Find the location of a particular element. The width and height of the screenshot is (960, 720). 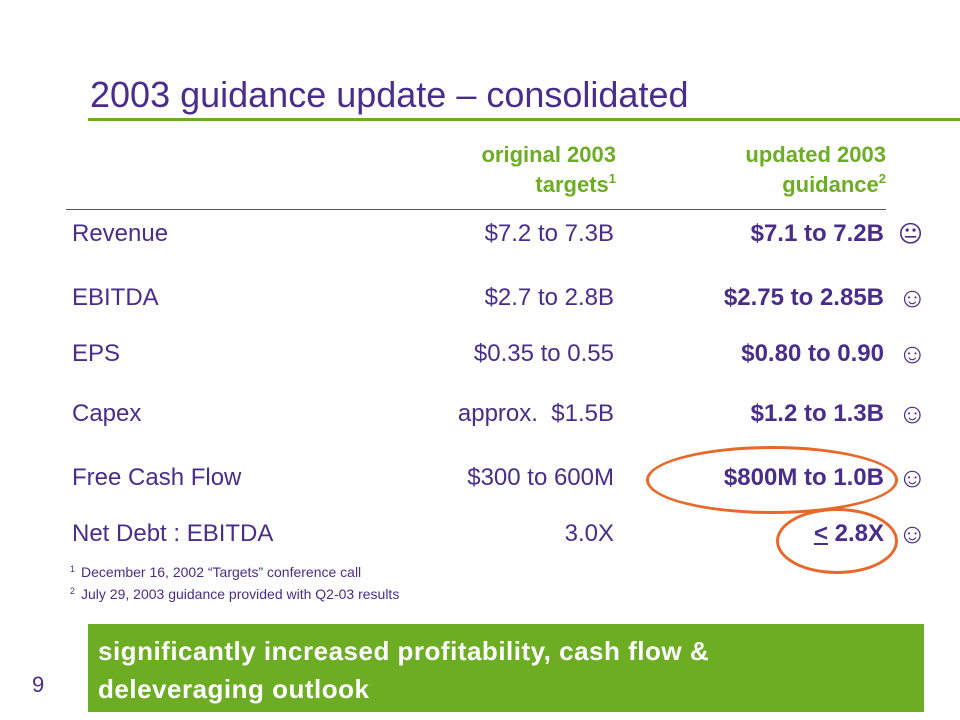

original-target: $2.7 to 2.8B is located at coordinates (549, 297).